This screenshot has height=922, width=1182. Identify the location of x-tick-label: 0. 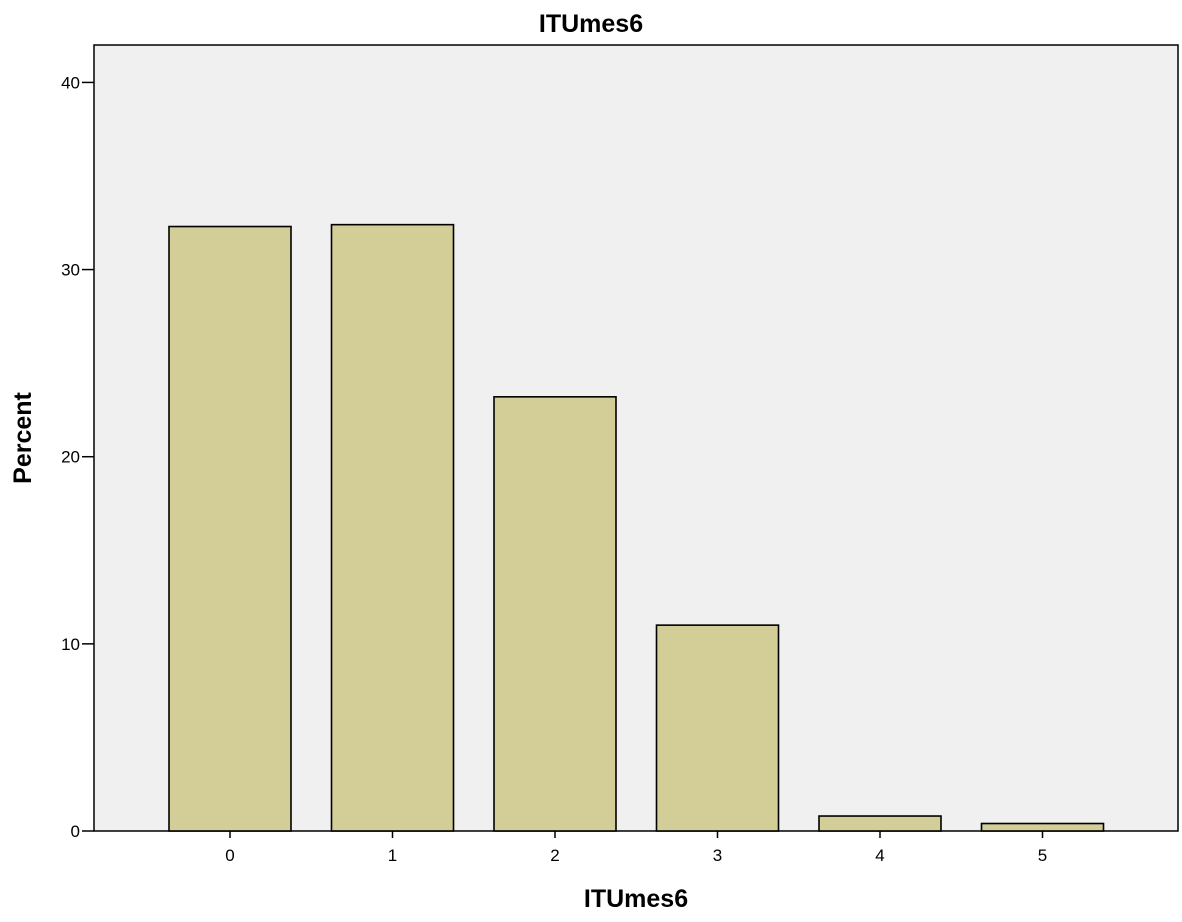
(229, 855).